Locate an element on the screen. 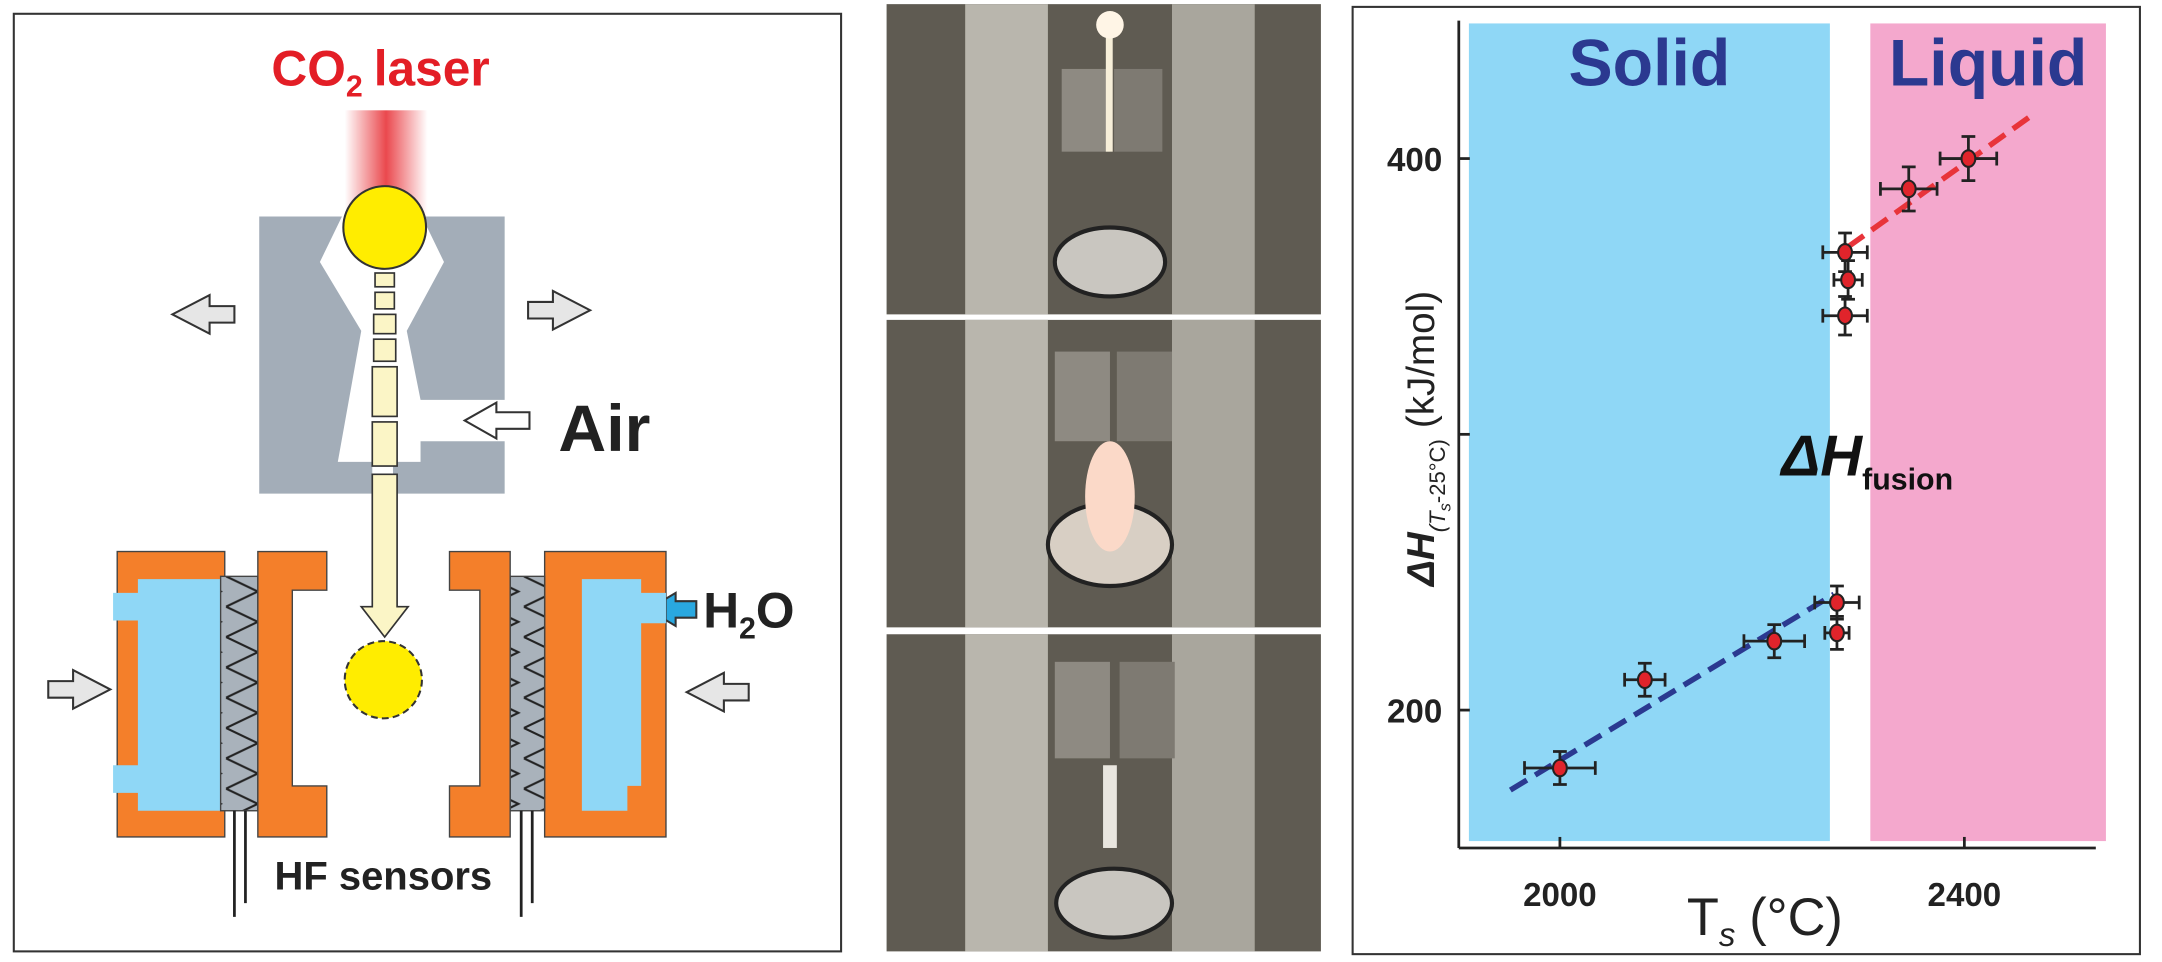  label-part: H is located at coordinates (721, 610).